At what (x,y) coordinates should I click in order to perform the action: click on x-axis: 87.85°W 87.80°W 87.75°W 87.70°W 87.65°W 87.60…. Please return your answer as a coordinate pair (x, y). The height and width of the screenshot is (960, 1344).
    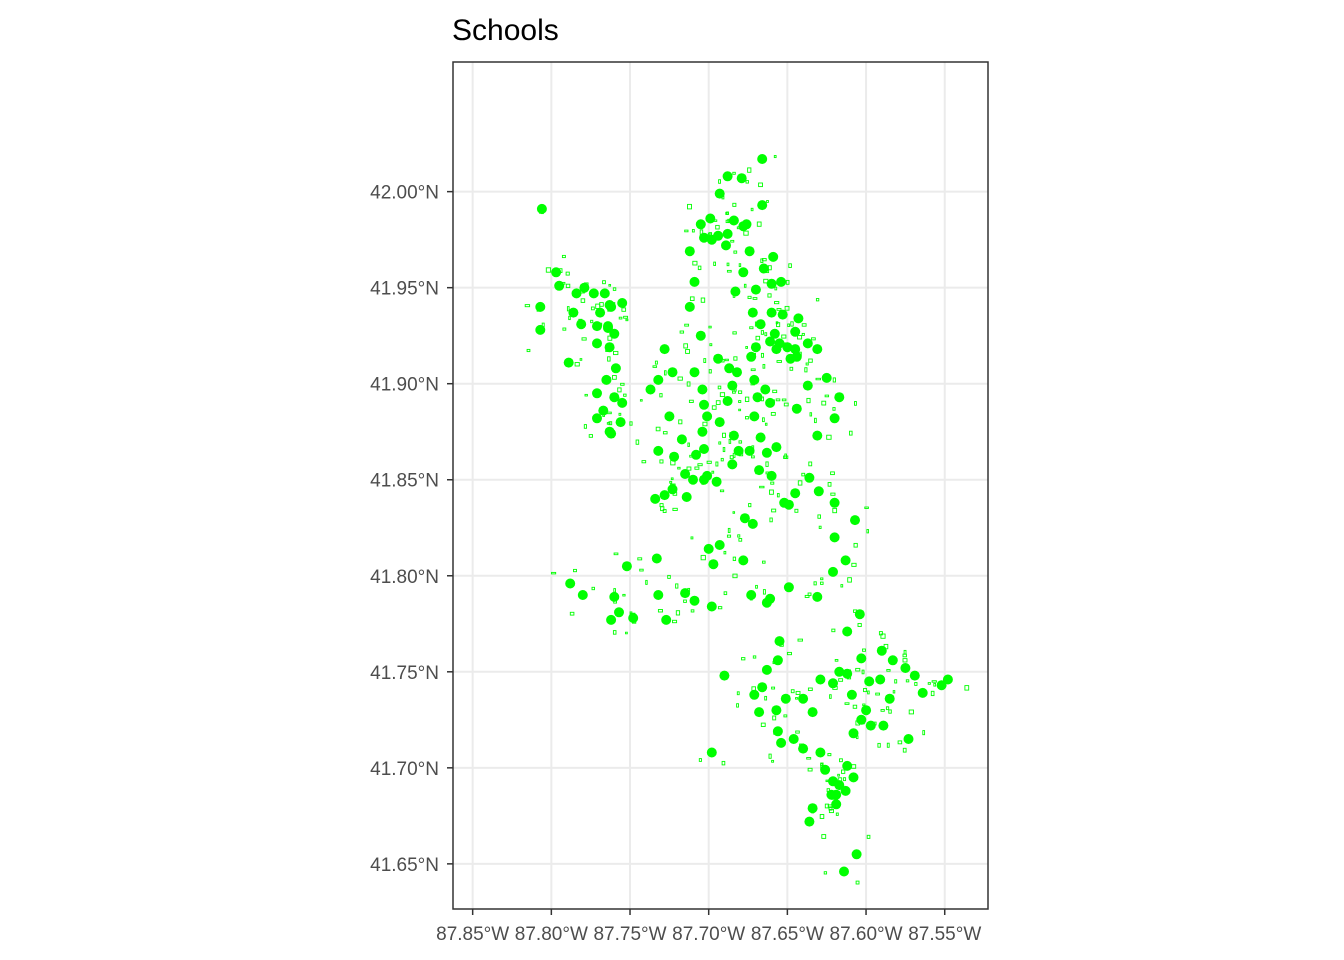
    Looking at the image, I should click on (708, 927).